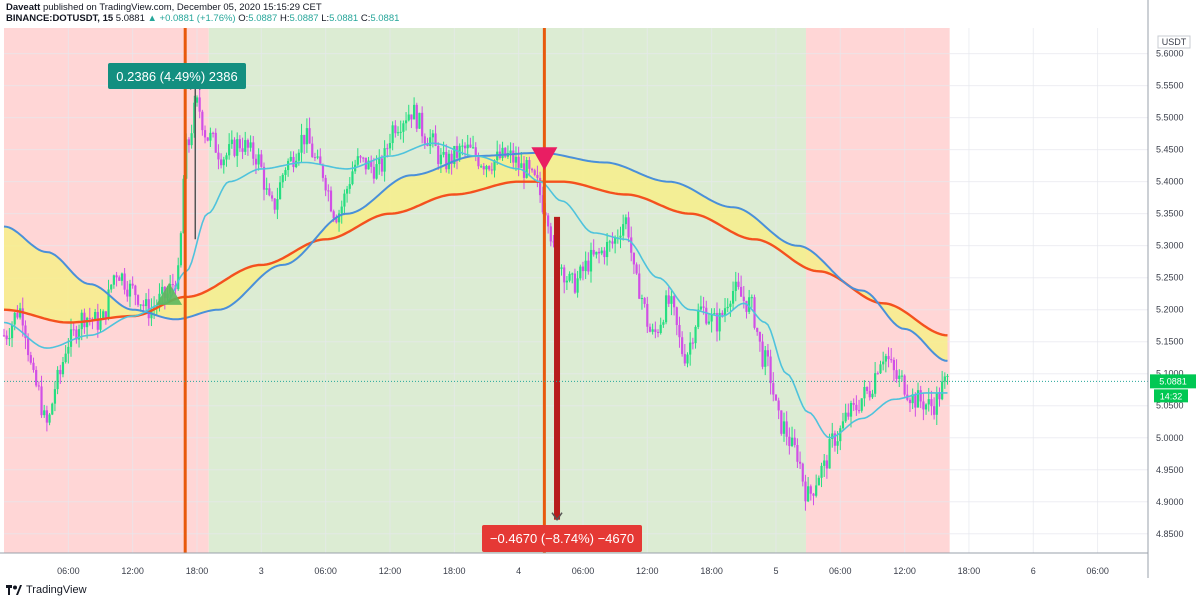  Describe the element at coordinates (169, 293) in the screenshot. I see `buy-signal-triangle` at that location.